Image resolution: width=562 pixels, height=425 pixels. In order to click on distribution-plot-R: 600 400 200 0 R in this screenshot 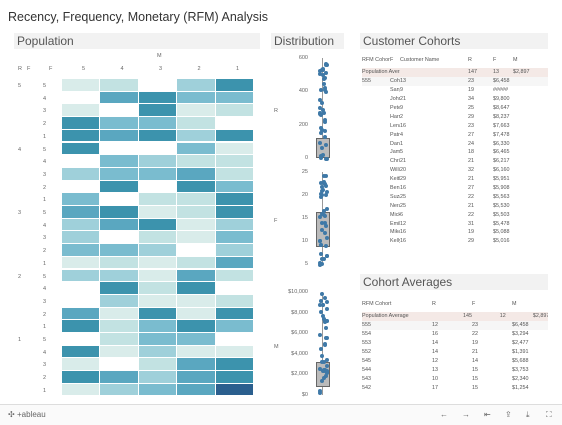, I will do `click(308, 108)`.